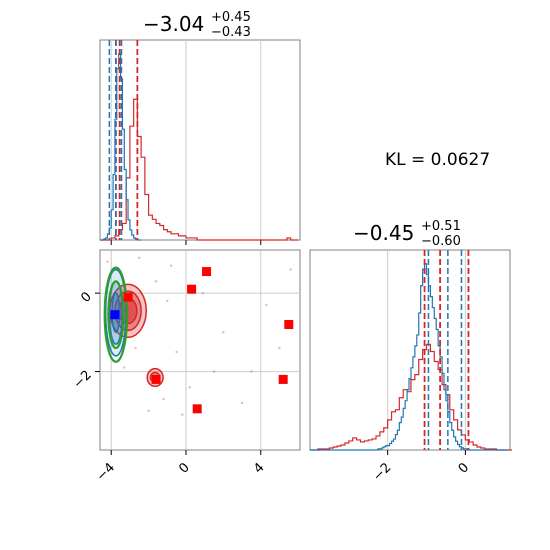  Describe the element at coordinates (83, 380) in the screenshot. I see `y-tick-label: −2` at that location.